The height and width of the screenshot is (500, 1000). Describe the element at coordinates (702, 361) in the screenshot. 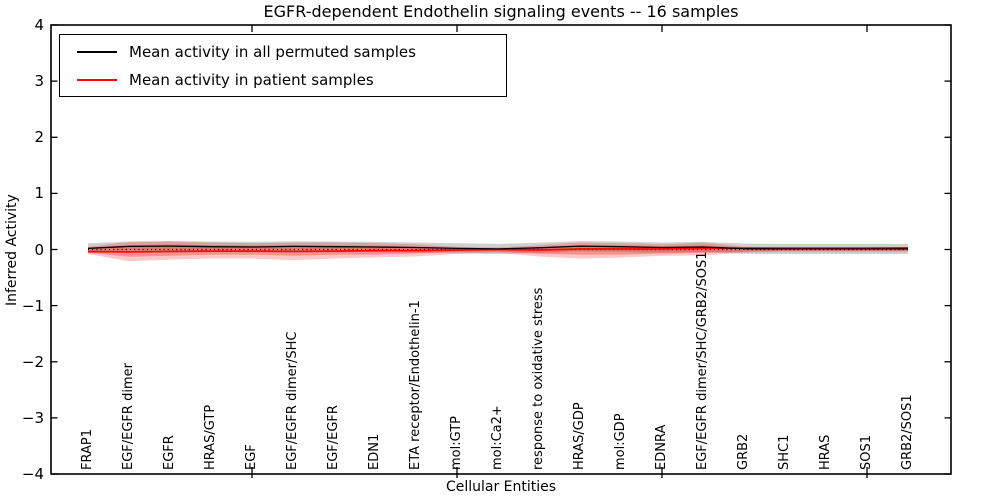

I see `x-tick-label: EGF/EGFR dimer/SHC/GRB2/SOS1` at that location.